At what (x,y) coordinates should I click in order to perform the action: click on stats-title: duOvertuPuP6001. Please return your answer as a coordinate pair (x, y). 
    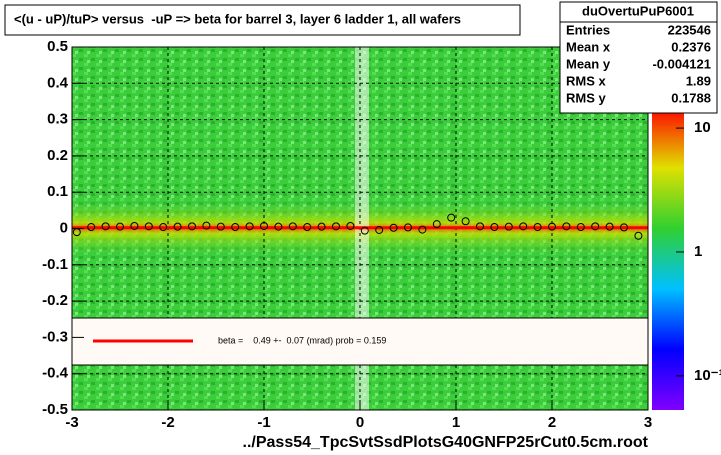
    Looking at the image, I should click on (638, 10).